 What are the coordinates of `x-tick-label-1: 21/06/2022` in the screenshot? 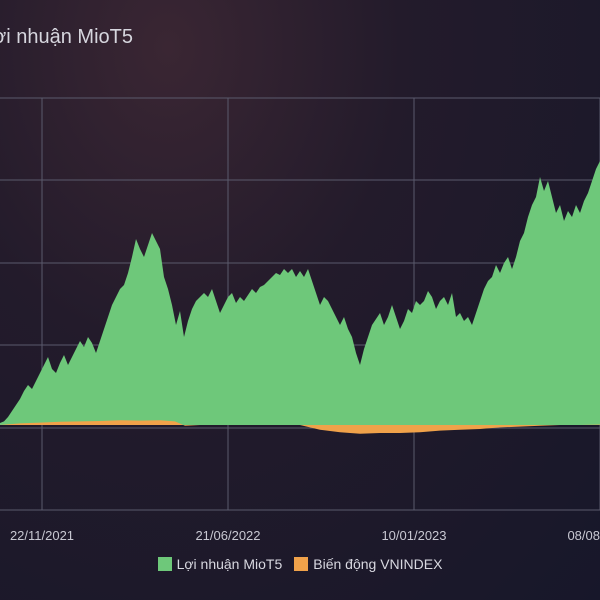 It's located at (227, 535).